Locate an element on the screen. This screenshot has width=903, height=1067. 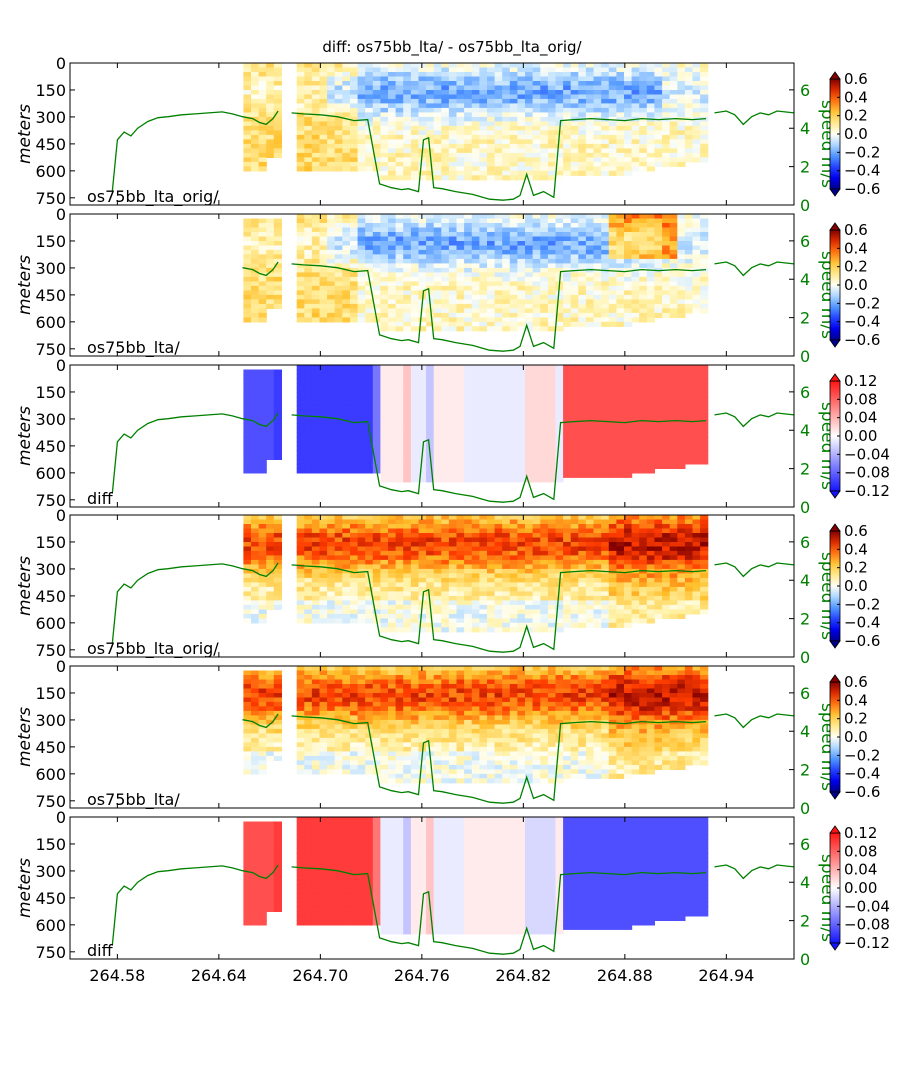
data-cells is located at coordinates (476, 122).